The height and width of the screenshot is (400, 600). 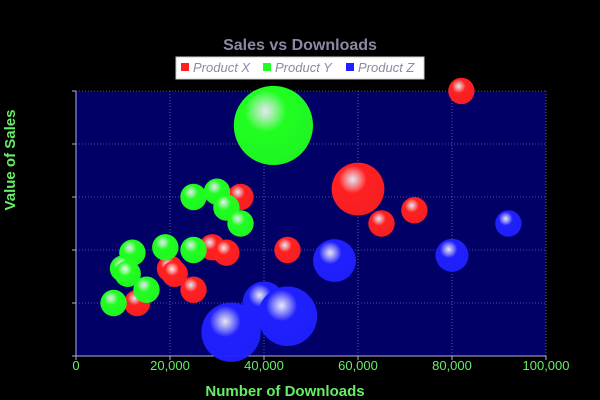 I want to click on legend-box, so click(x=300, y=68).